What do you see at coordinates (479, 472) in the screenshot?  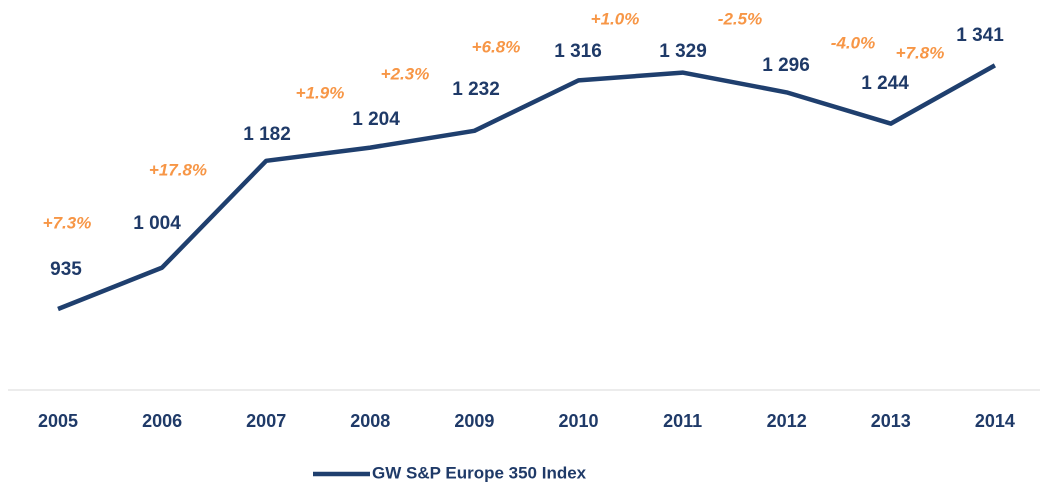 I see `legend-label: GW S&P Europe 350 Index` at bounding box center [479, 472].